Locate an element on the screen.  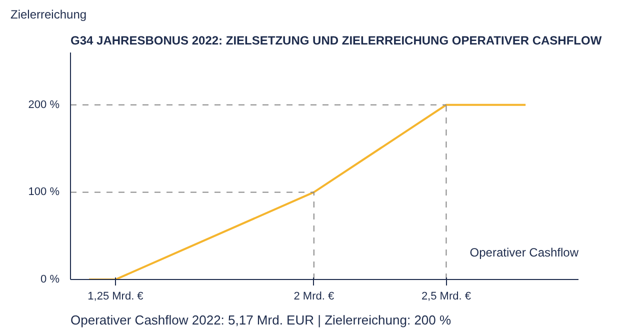
y-axis-title: Zielerreichung is located at coordinates (48, 15).